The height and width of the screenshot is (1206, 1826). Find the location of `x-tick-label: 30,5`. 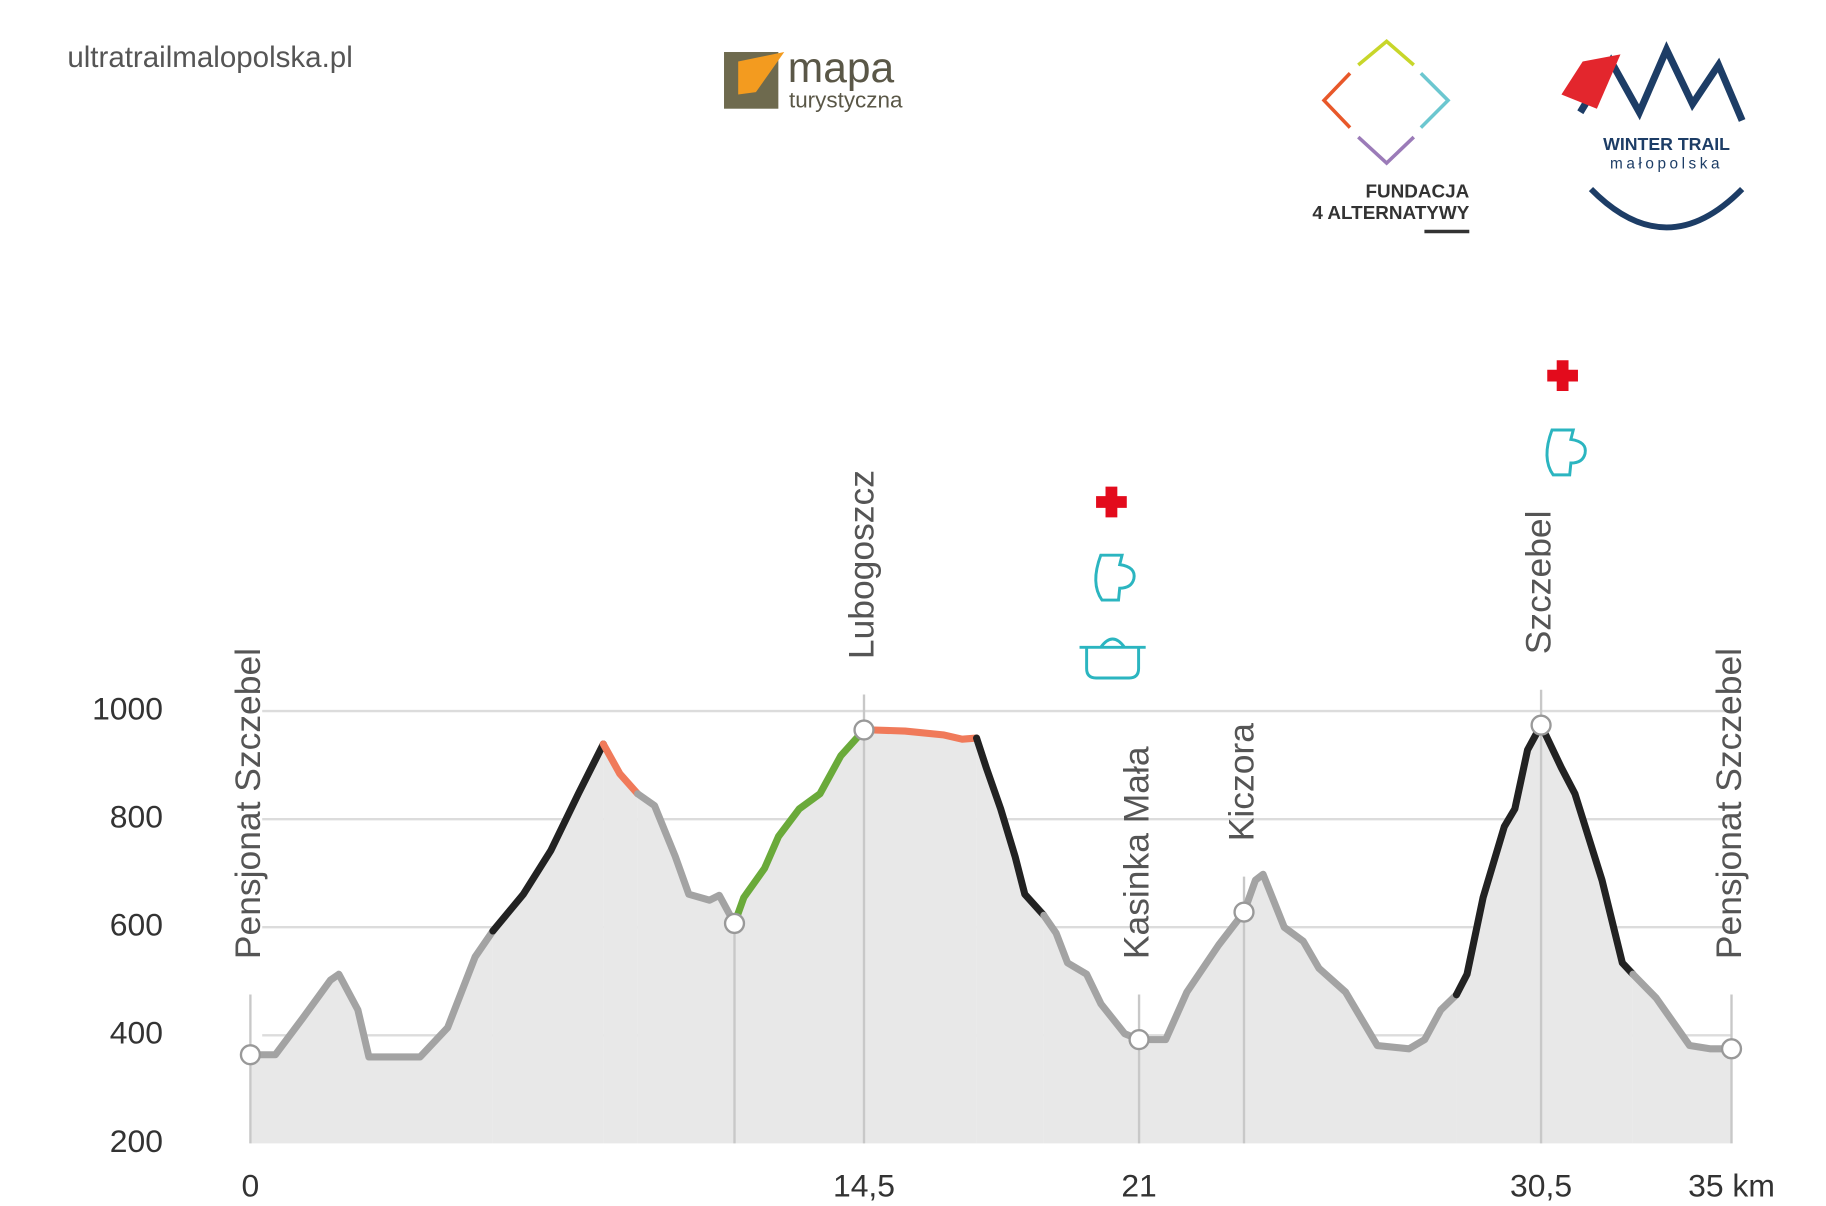

x-tick-label: 30,5 is located at coordinates (1541, 1186).